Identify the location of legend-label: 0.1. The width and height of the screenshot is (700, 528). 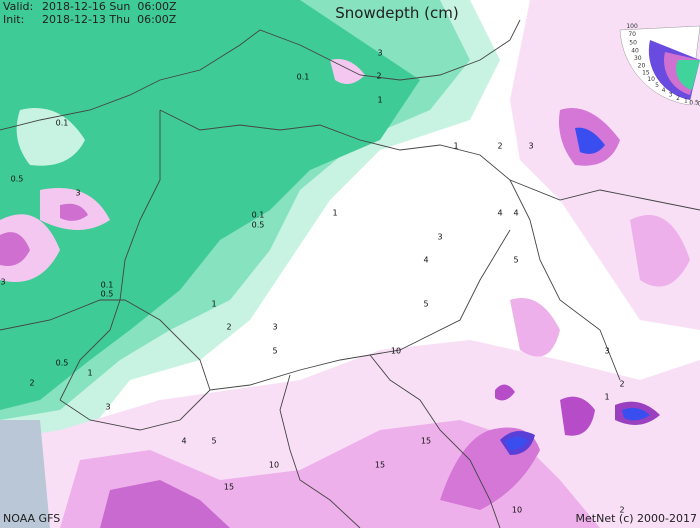
(699, 103).